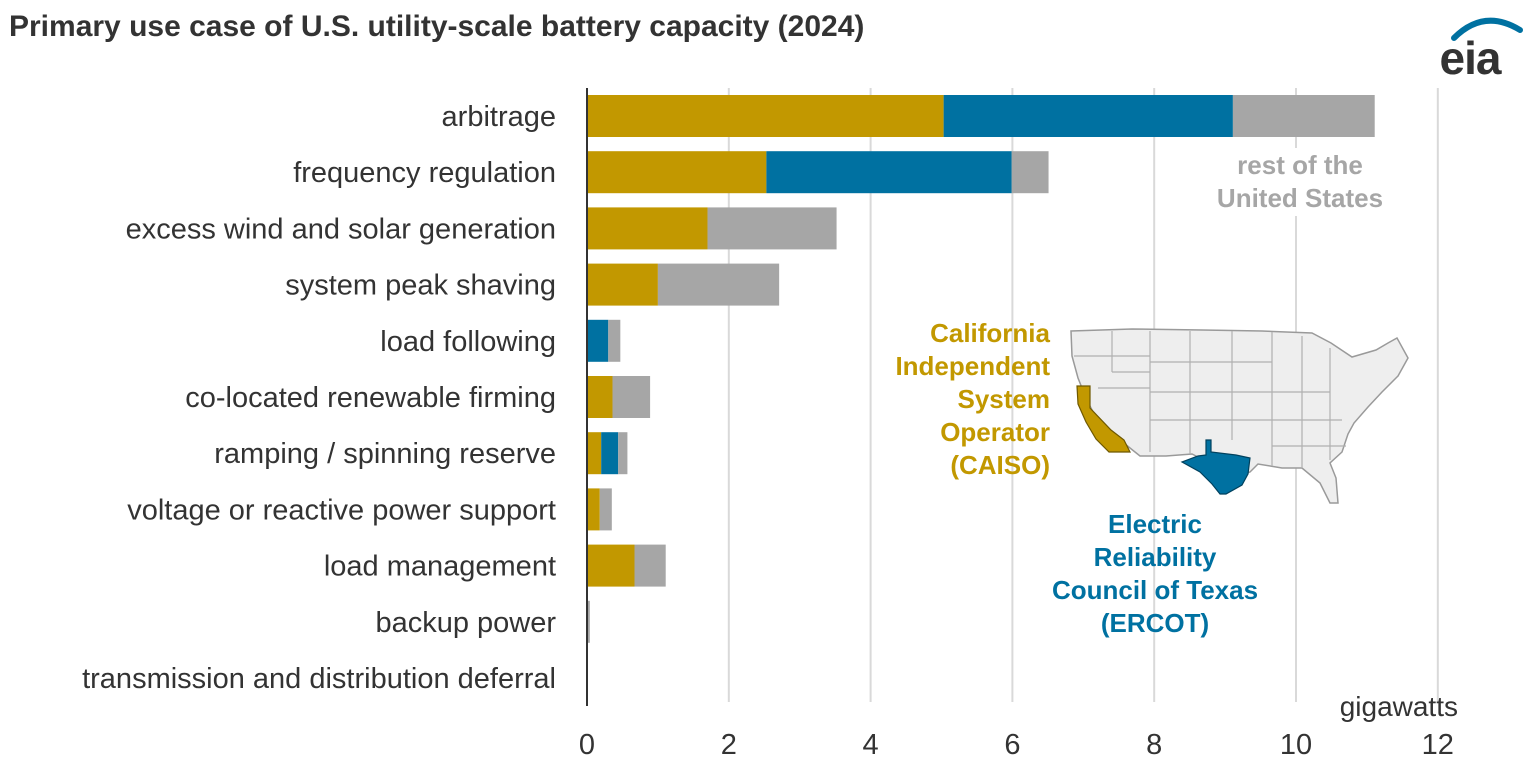 This screenshot has height=773, width=1536. What do you see at coordinates (319, 679) in the screenshot?
I see `category-label: transmission and distribution deferral` at bounding box center [319, 679].